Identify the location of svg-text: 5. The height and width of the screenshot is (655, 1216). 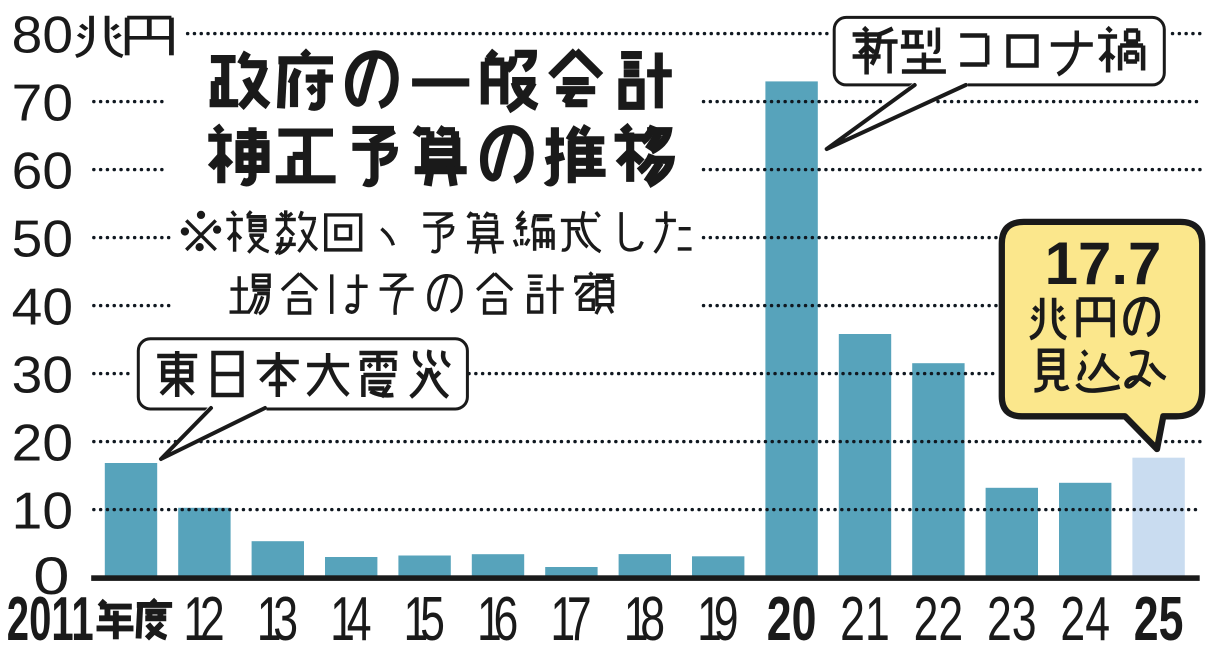
(432, 619).